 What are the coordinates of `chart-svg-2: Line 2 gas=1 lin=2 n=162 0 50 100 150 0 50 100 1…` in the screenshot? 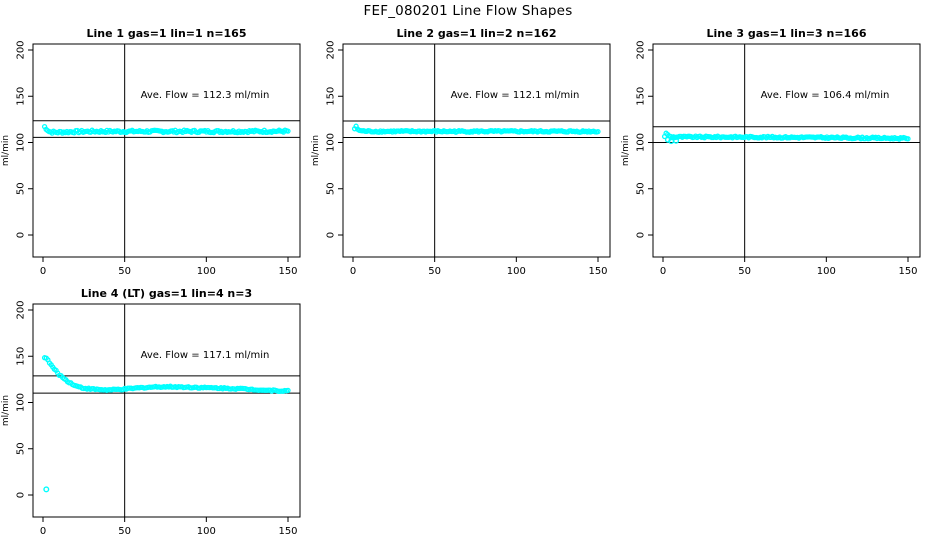 It's located at (461, 152).